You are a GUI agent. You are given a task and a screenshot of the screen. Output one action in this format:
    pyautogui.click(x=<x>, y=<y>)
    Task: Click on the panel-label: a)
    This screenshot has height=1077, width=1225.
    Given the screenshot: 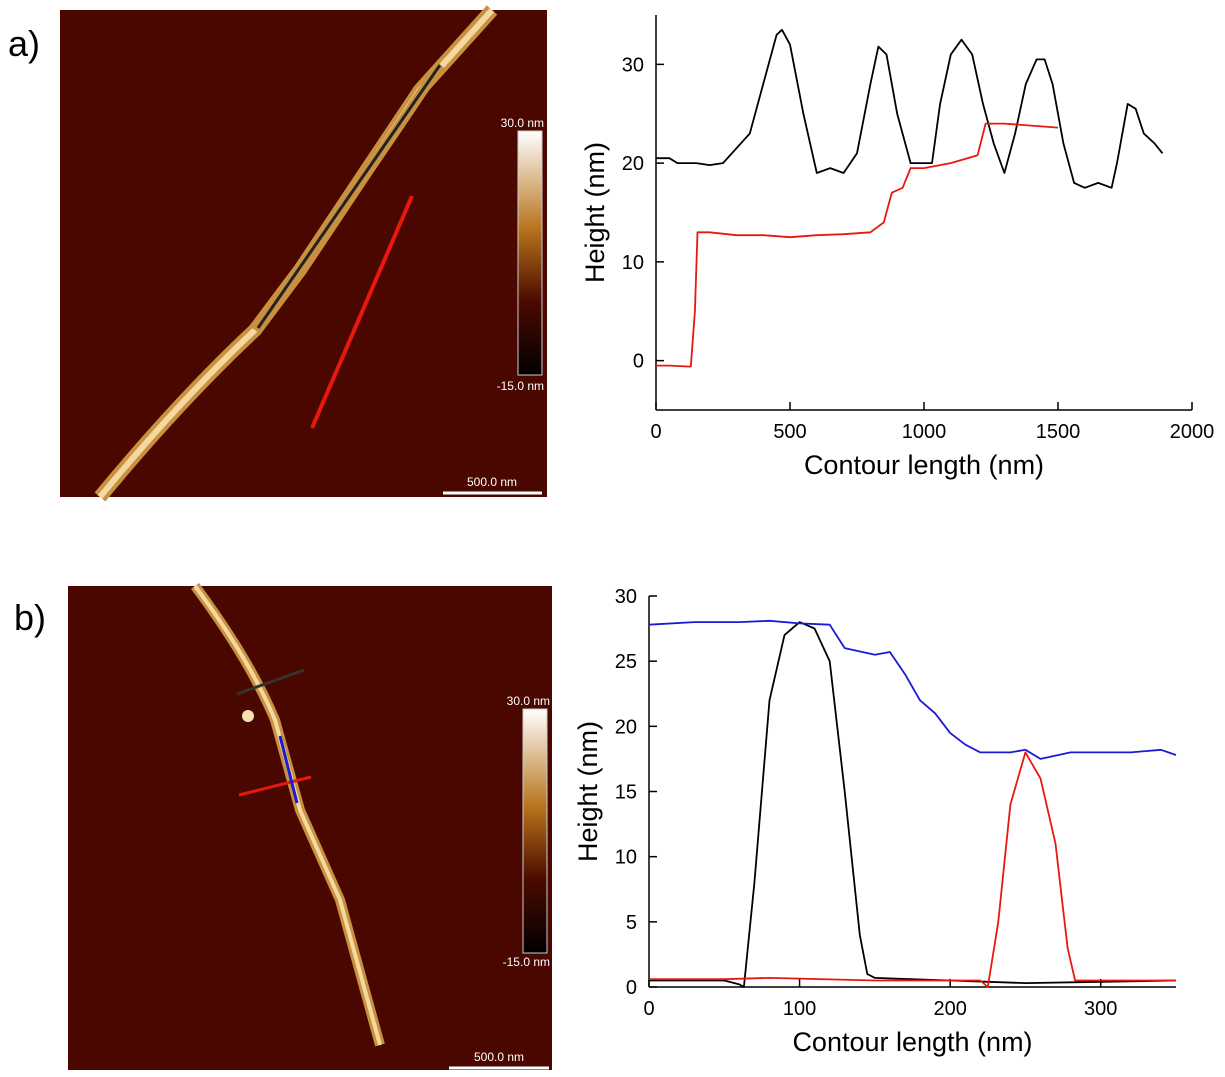 What is the action you would take?
    pyautogui.click(x=24, y=43)
    